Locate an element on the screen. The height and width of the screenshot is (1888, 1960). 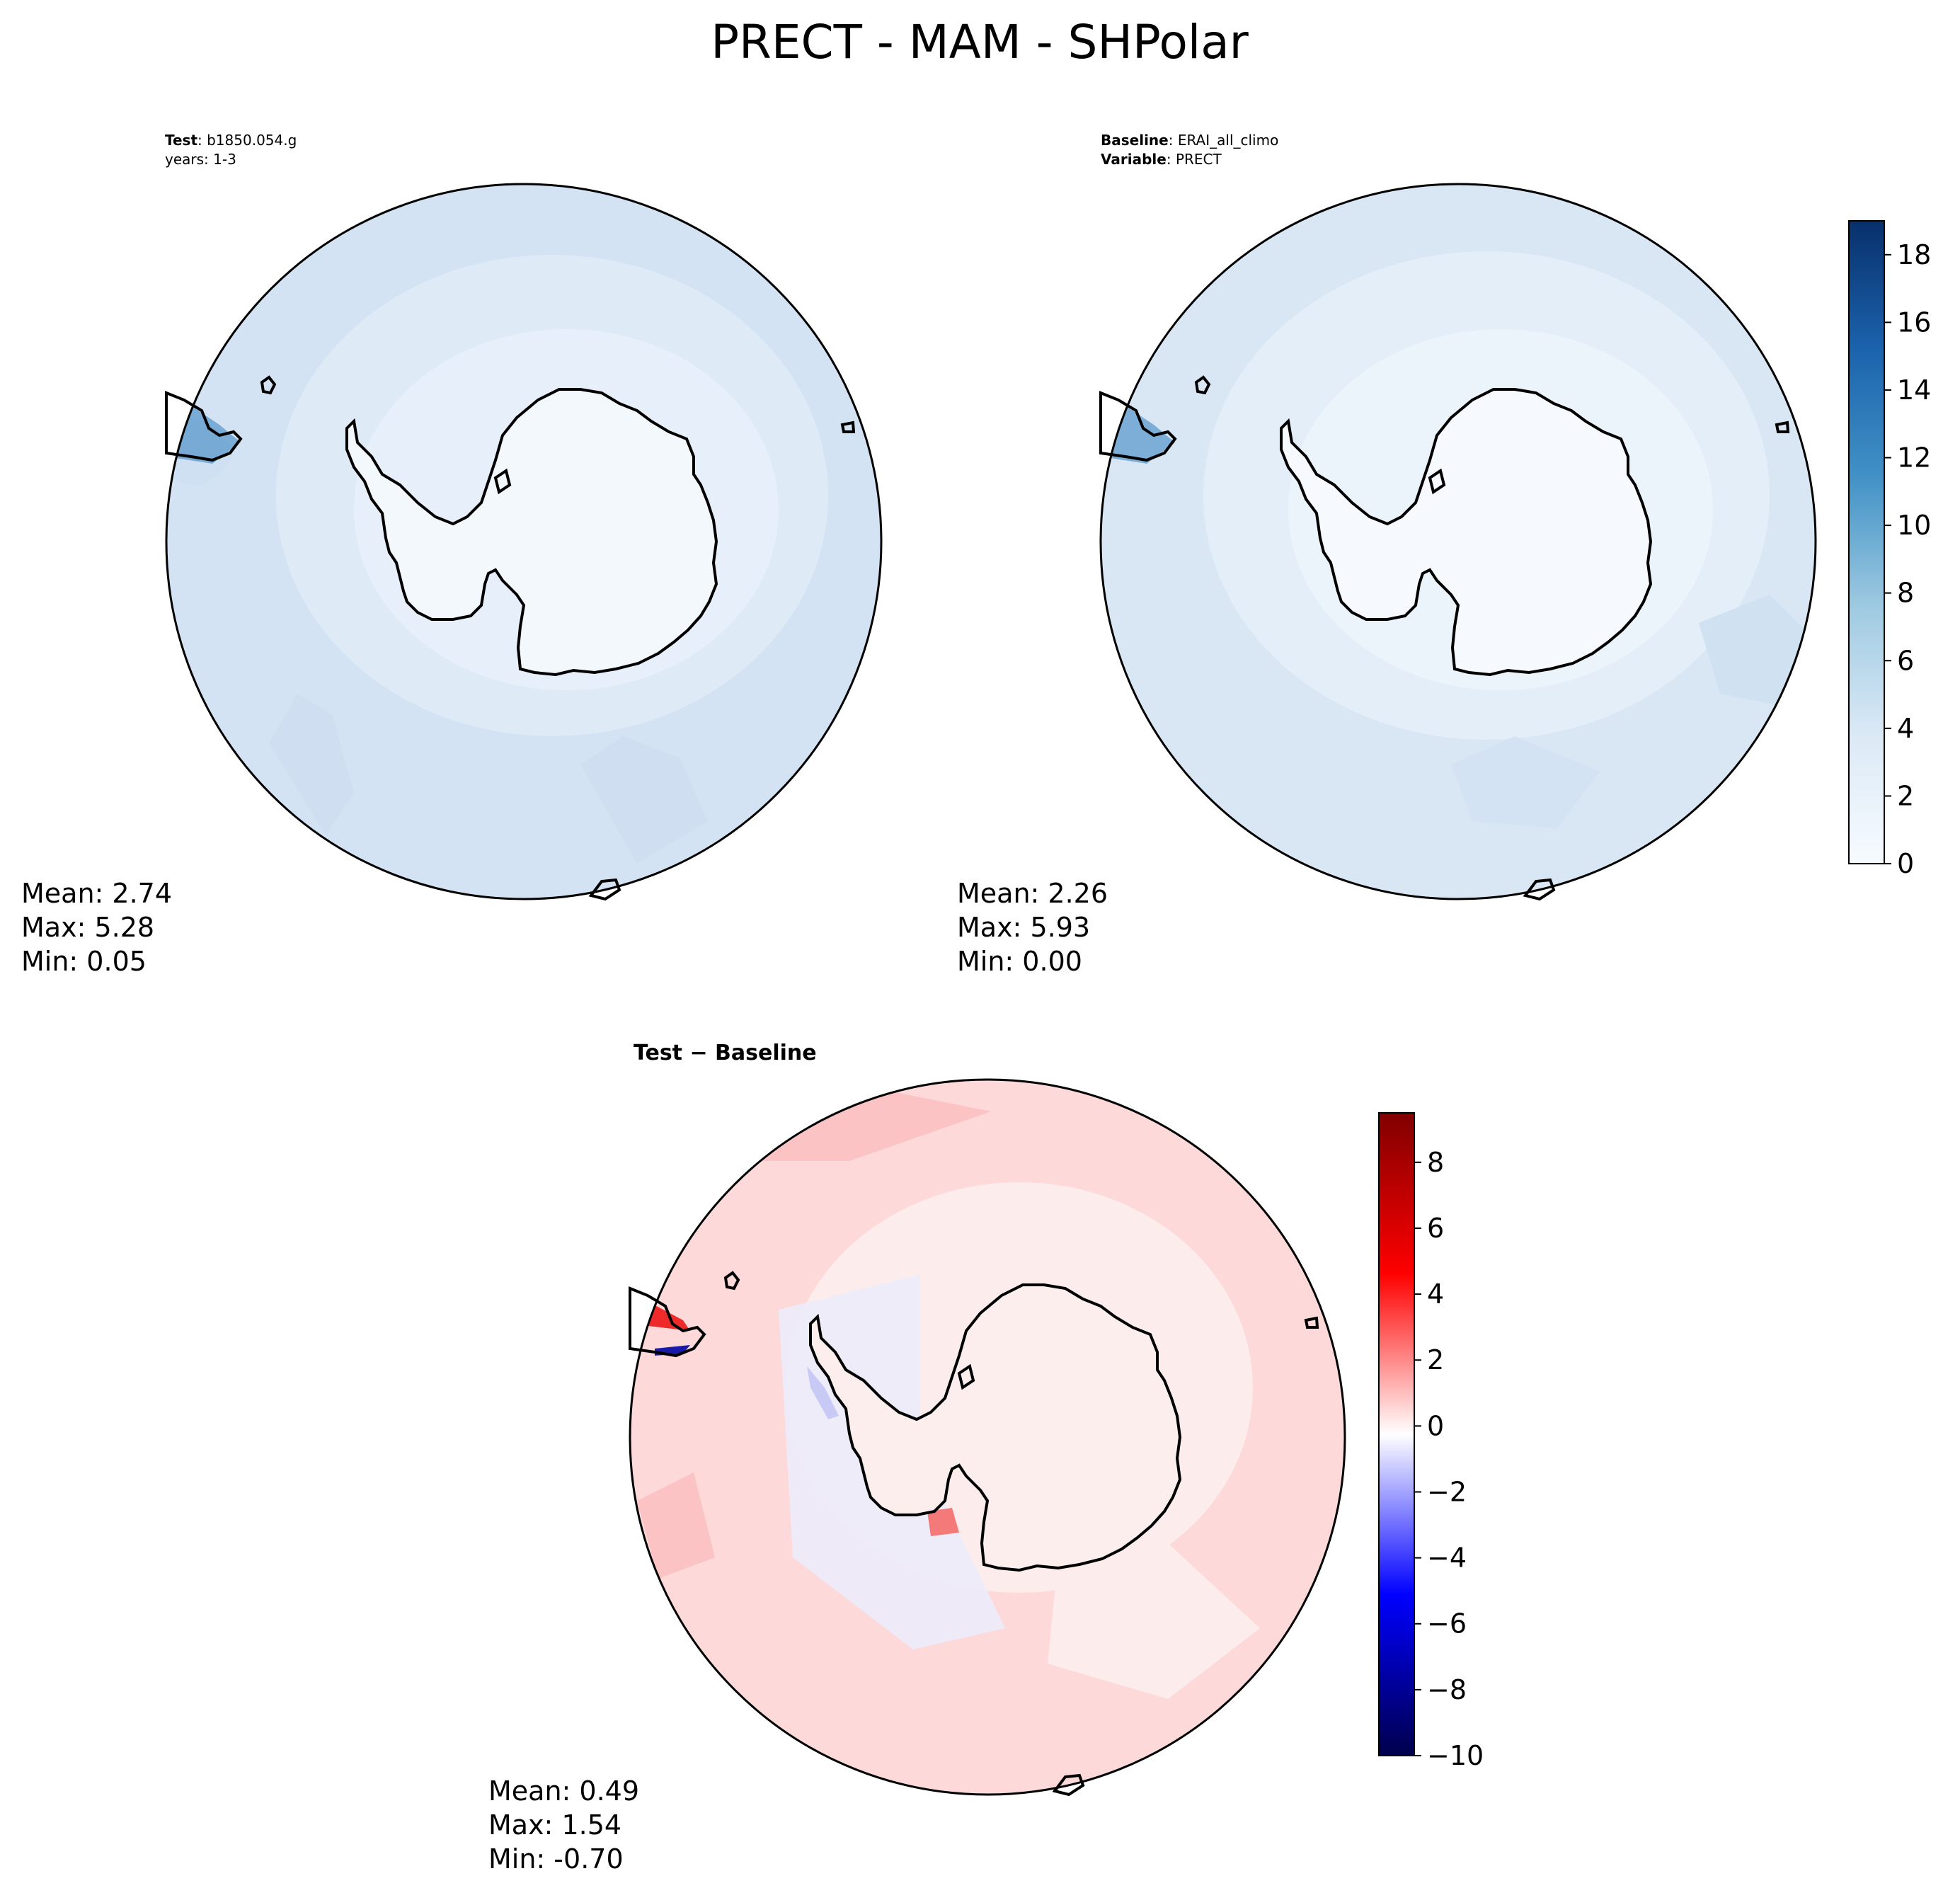
main-colorbar-tick-label: 12 is located at coordinates (1914, 458).